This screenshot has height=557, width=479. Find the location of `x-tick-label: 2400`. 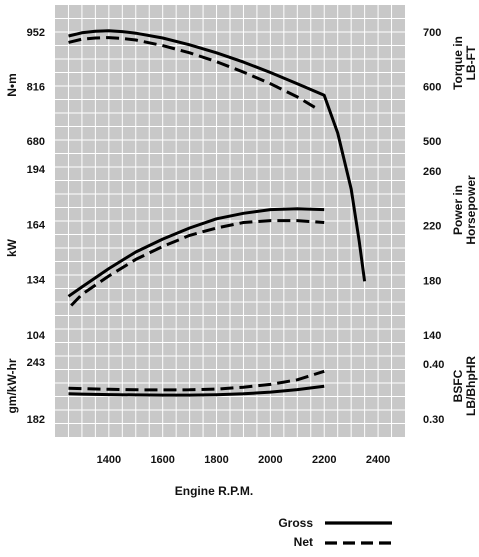

x-tick-label: 2400 is located at coordinates (378, 460).